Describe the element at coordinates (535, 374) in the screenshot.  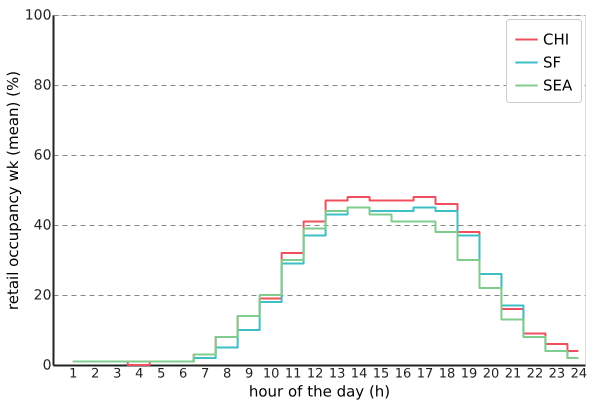
I see `x-tick-label: 22` at that location.